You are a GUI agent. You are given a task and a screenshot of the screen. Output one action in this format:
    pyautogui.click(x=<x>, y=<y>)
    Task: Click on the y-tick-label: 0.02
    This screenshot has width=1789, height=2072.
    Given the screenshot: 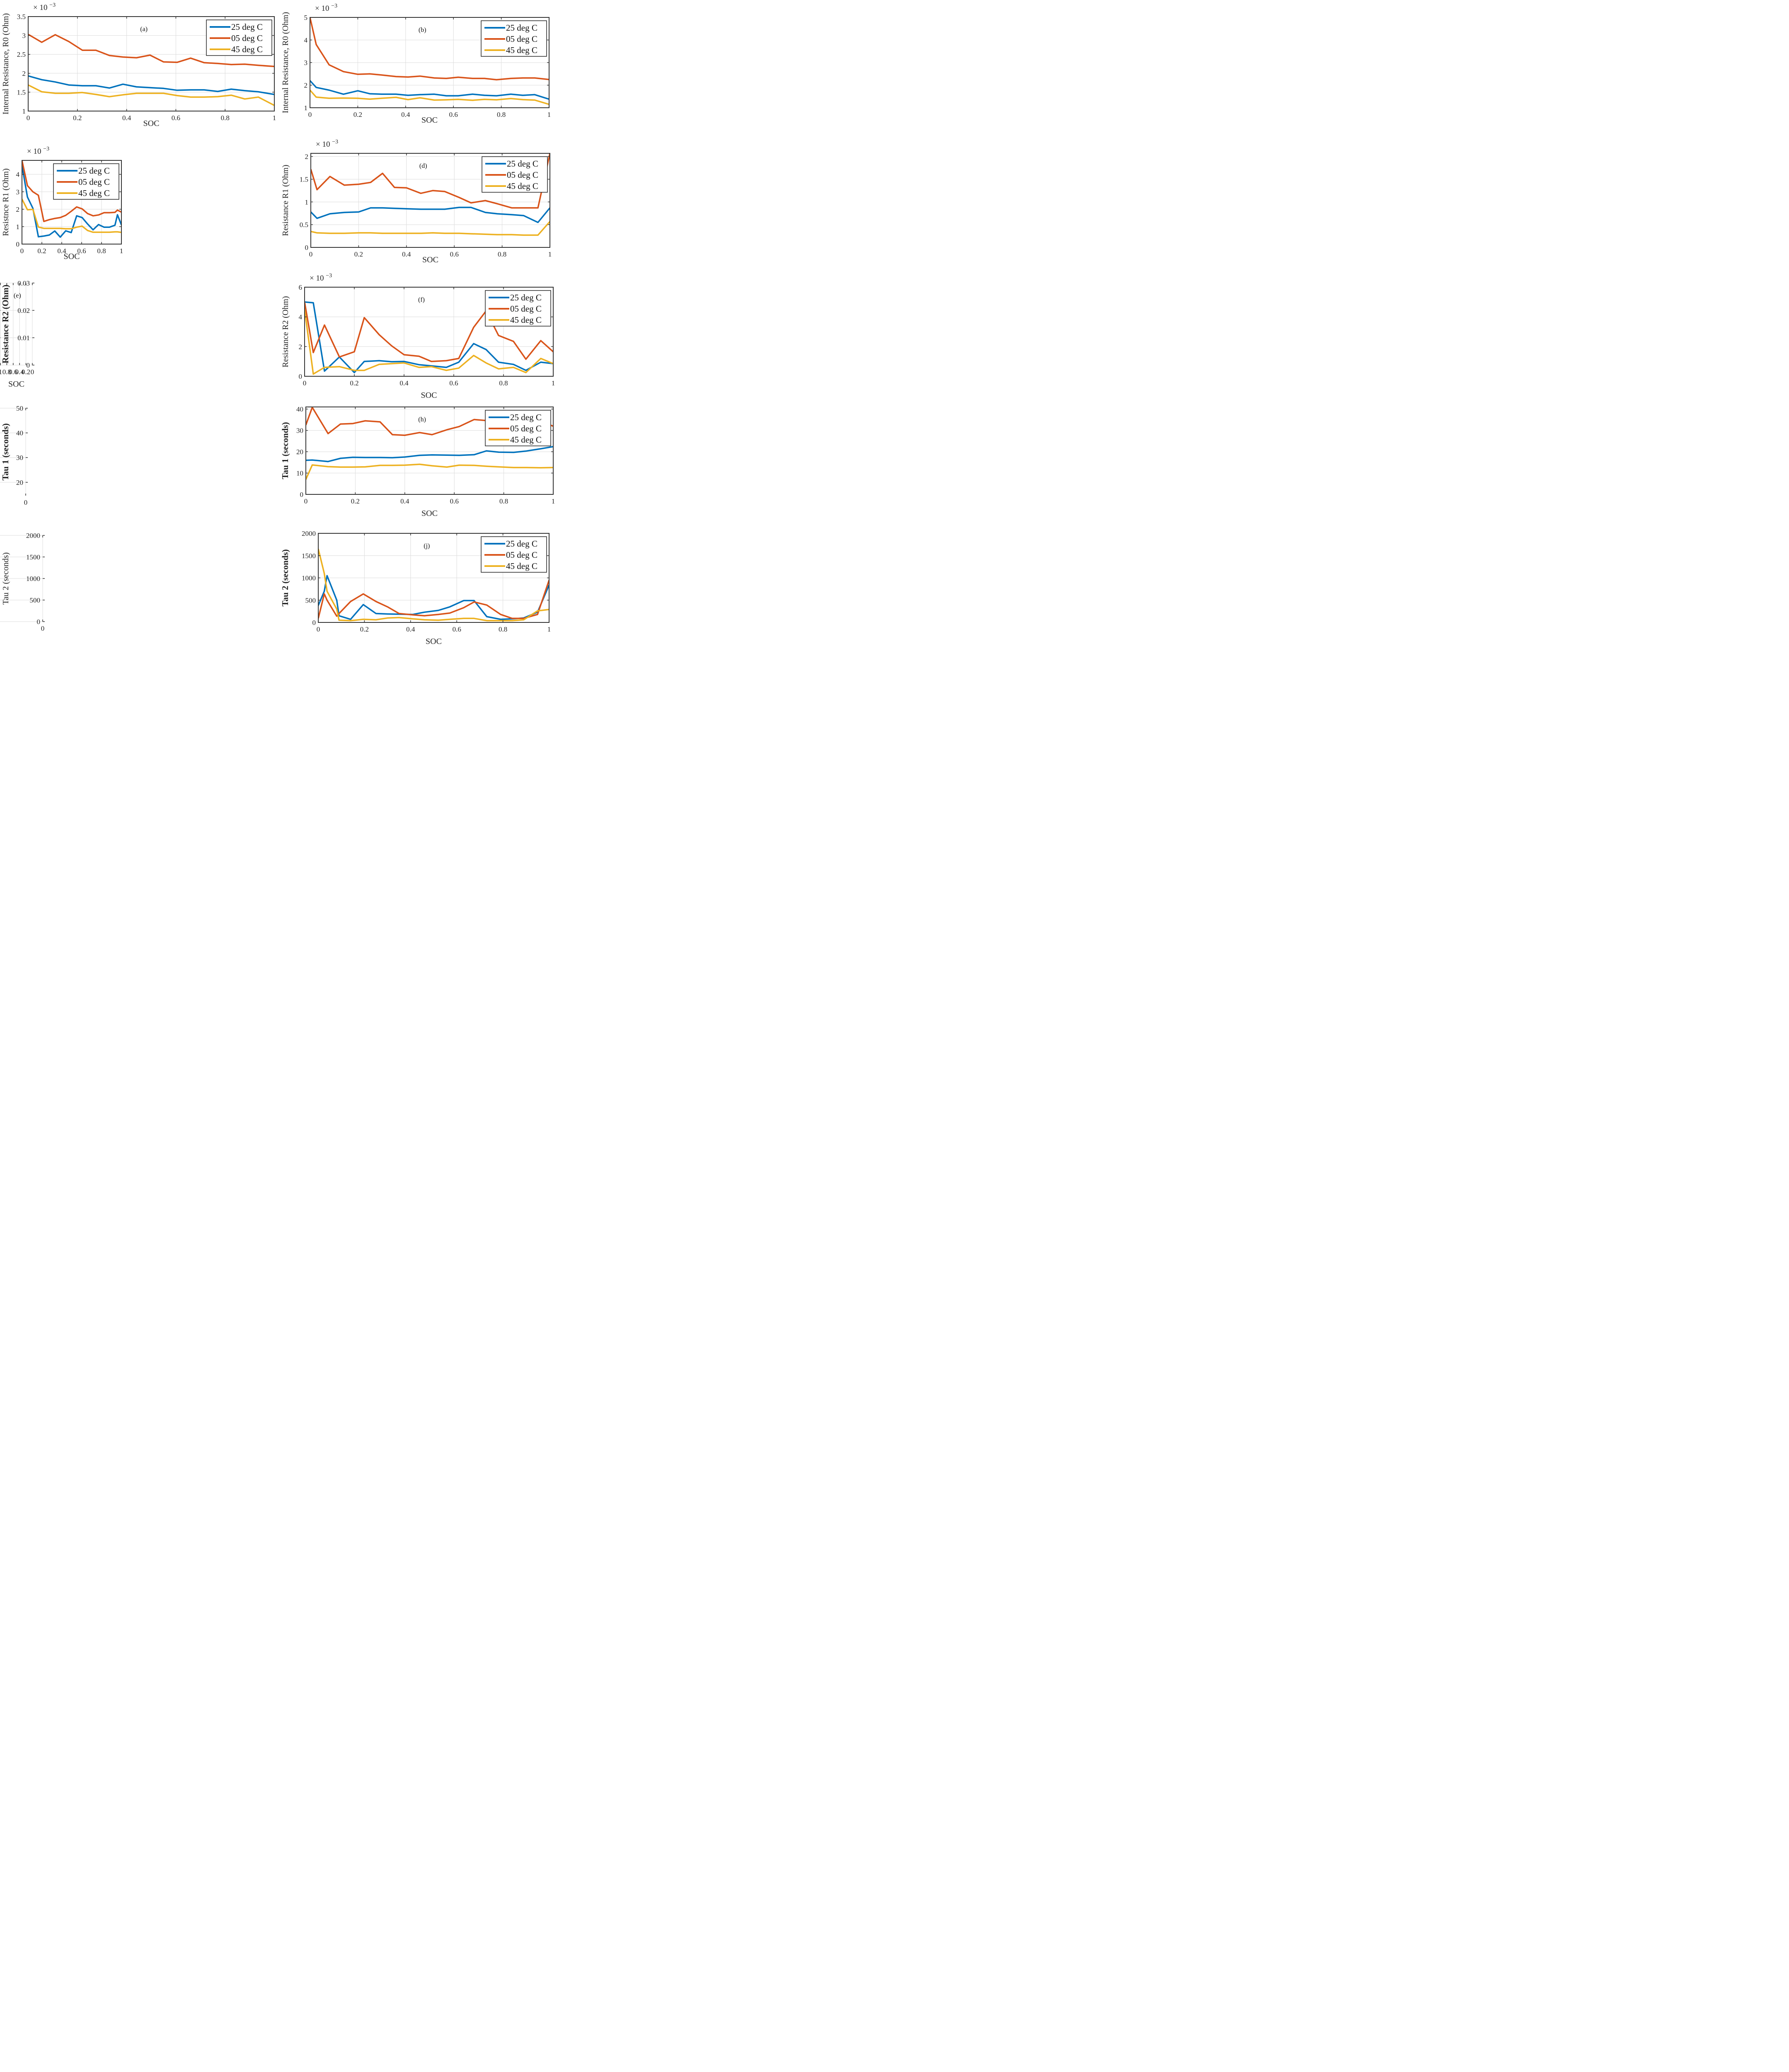 What is the action you would take?
    pyautogui.click(x=23, y=311)
    